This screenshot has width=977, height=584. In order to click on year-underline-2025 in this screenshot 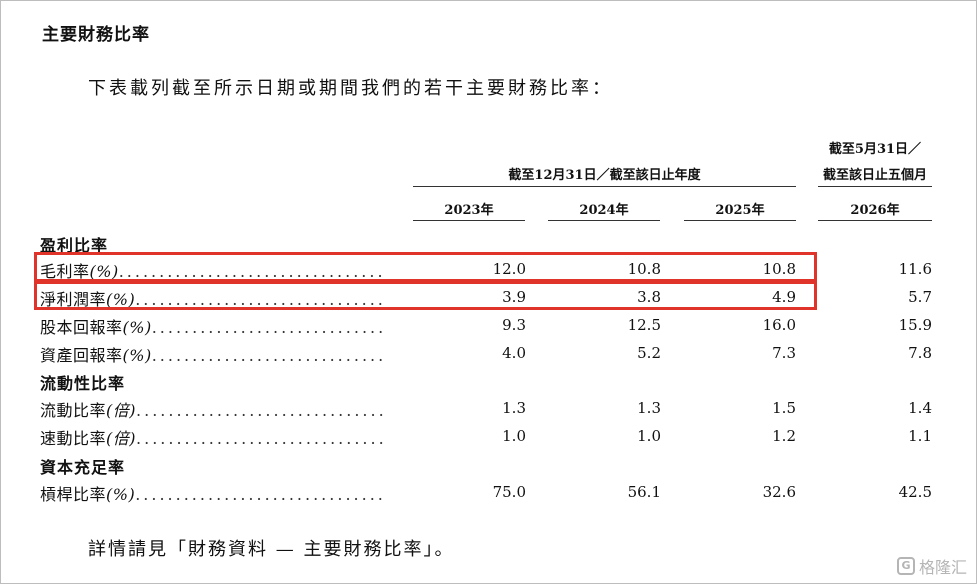, I will do `click(740, 220)`.